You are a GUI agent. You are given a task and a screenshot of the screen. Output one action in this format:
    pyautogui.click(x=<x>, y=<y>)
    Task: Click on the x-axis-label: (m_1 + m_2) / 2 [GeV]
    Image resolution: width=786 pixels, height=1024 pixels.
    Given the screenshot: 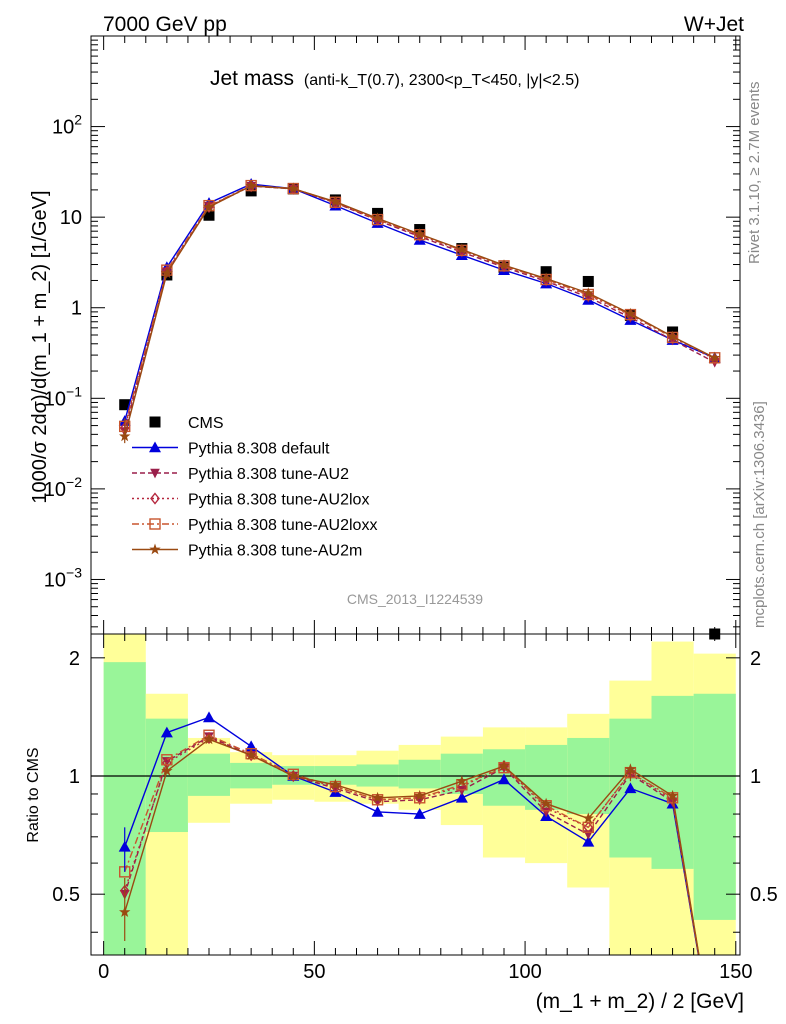 What is the action you would take?
    pyautogui.click(x=640, y=1001)
    